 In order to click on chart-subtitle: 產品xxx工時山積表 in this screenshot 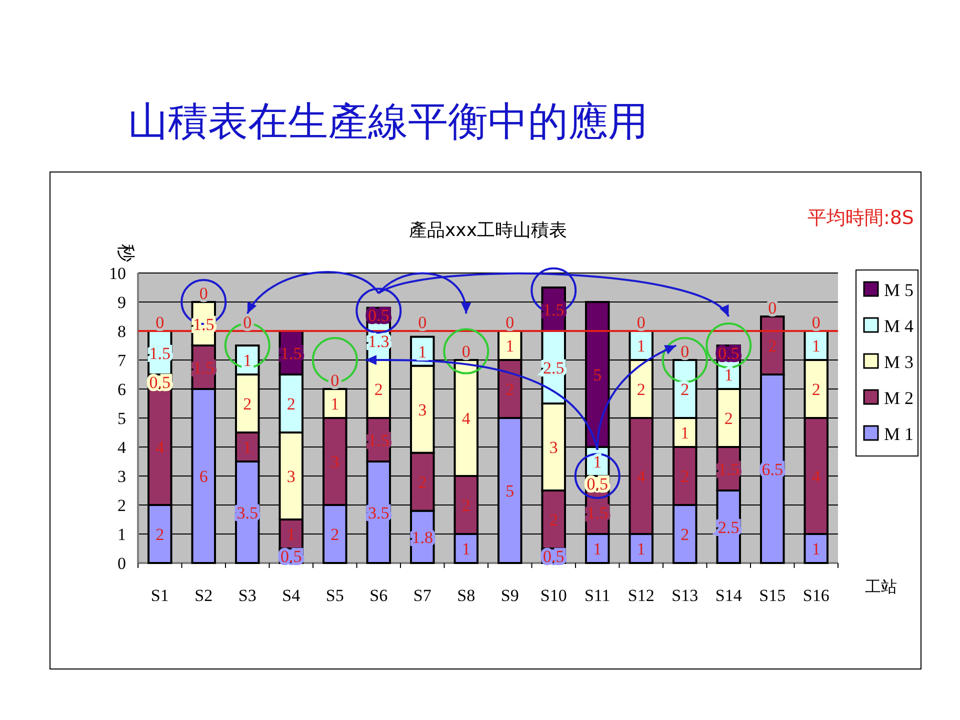, I will do `click(488, 230)`.